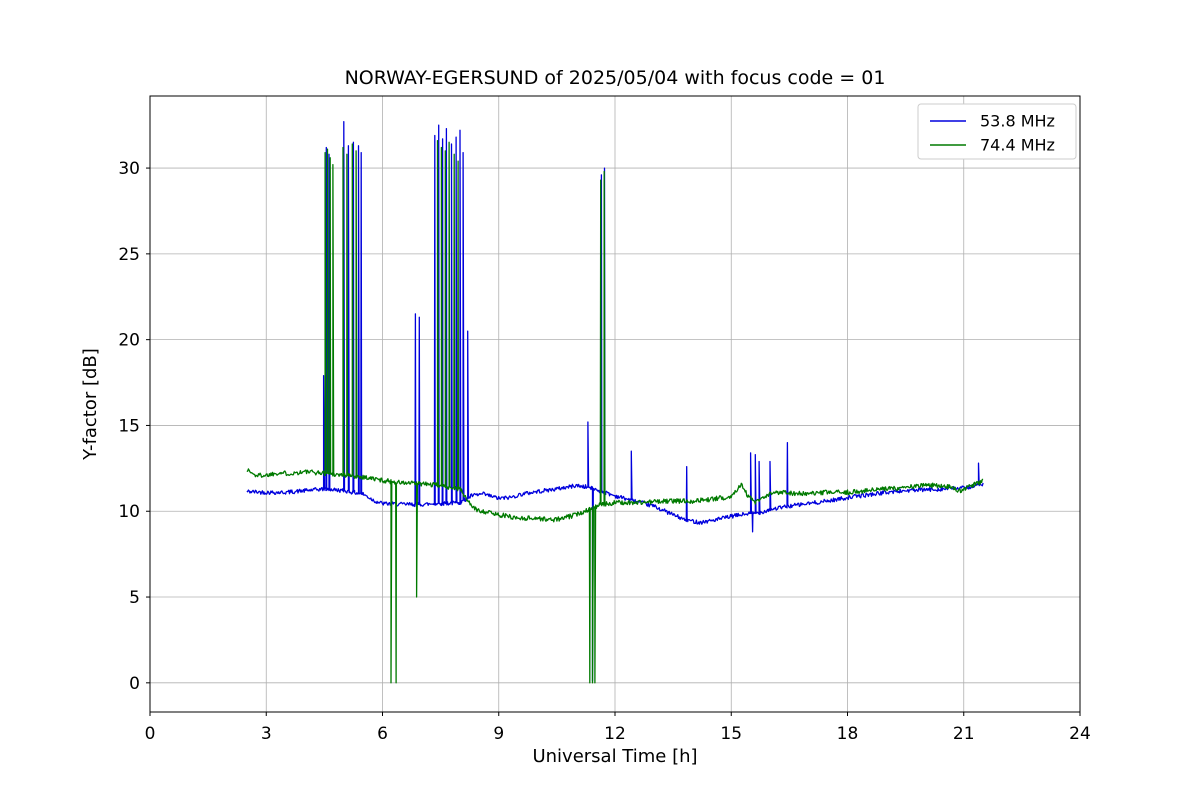 Image resolution: width=1200 pixels, height=800 pixels. Describe the element at coordinates (129, 426) in the screenshot. I see `y-tick-label: 15` at that location.